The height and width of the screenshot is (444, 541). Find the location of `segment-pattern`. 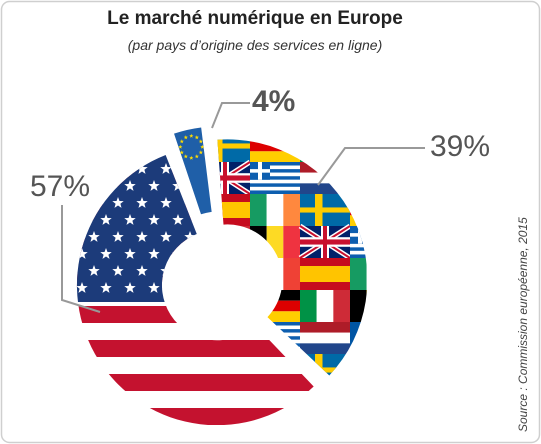

segment-pattern is located at coordinates (191, 146).